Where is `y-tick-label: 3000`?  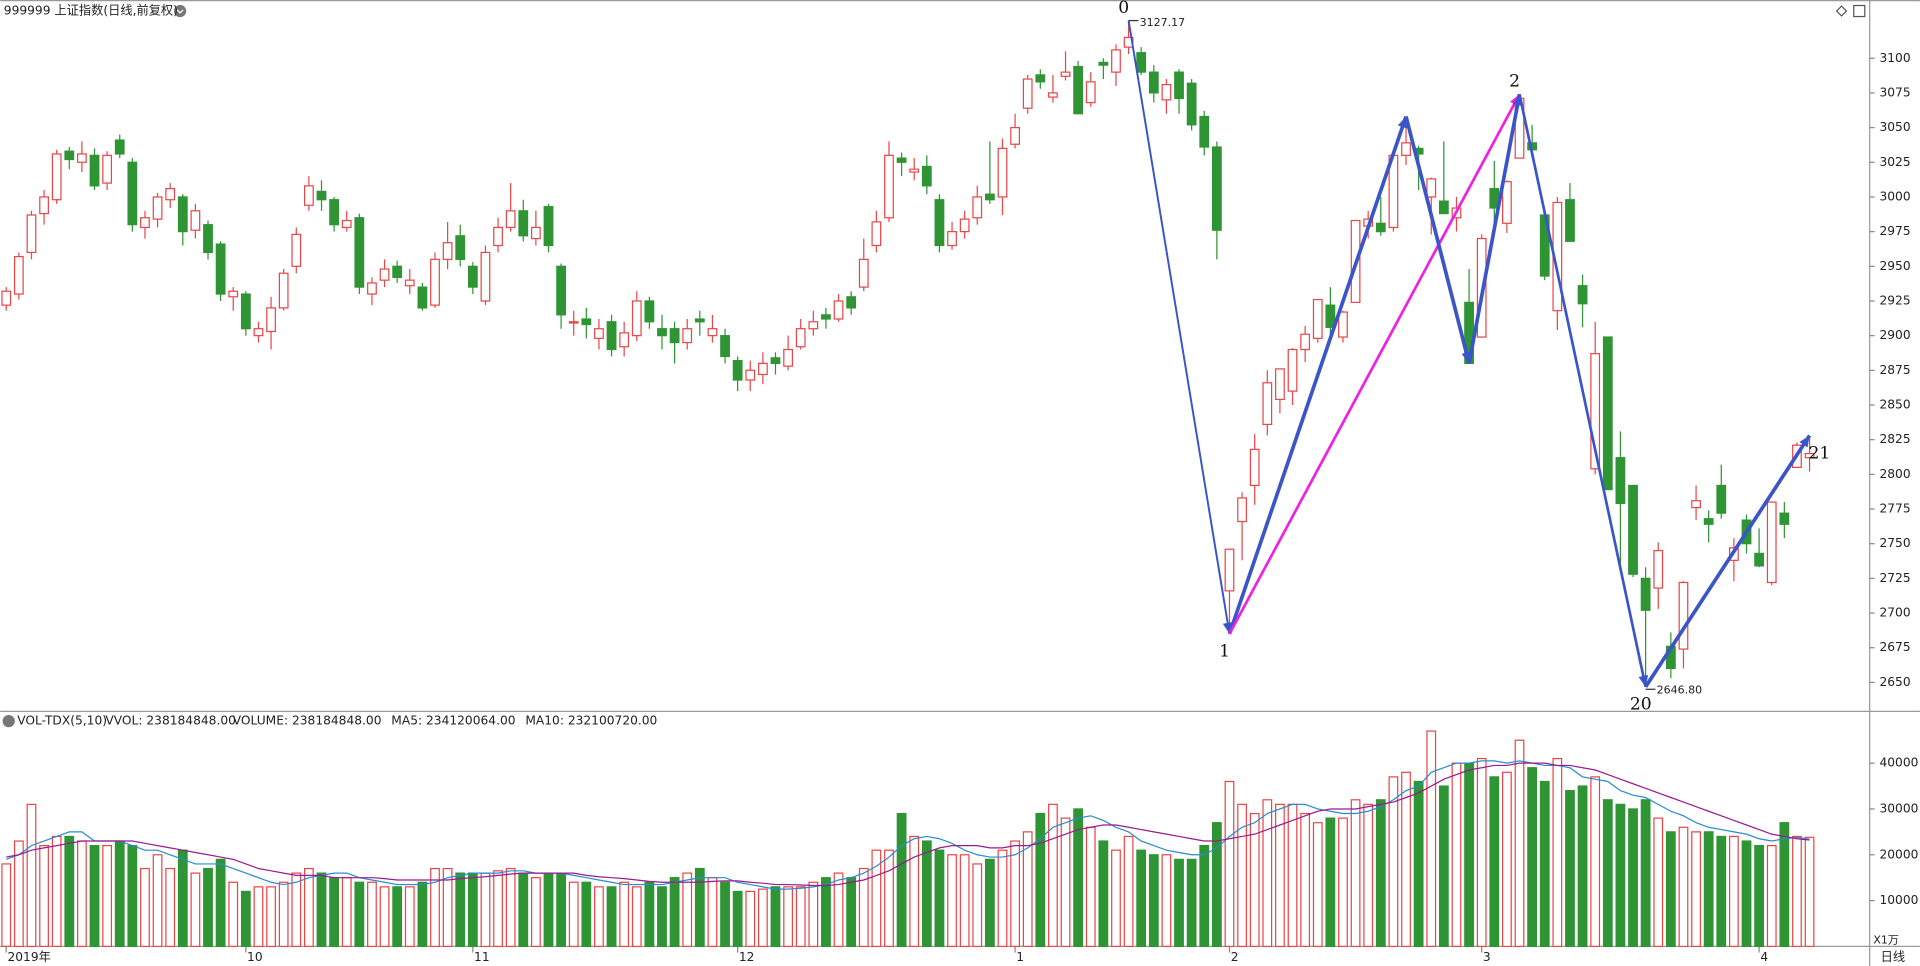
y-tick-label: 3000 is located at coordinates (1894, 196).